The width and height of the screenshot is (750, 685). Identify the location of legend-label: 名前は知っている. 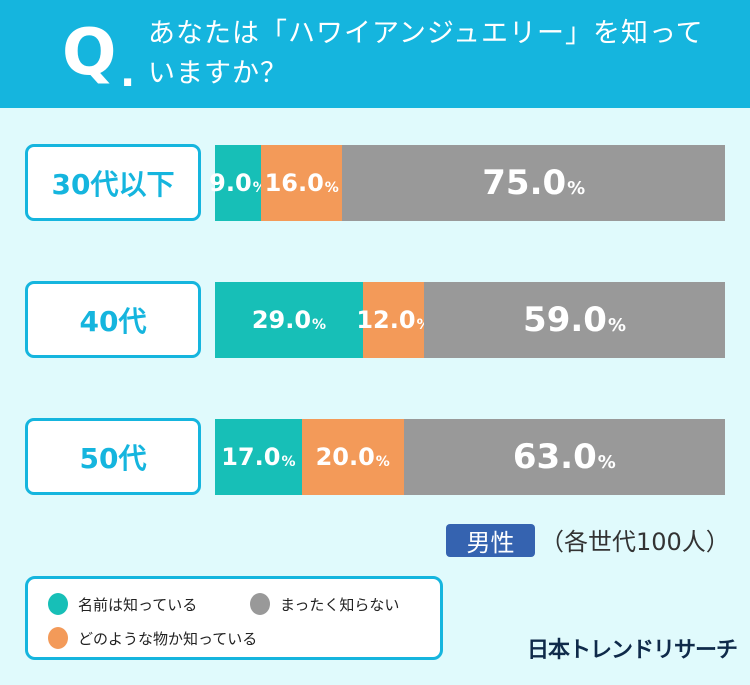
(138, 604).